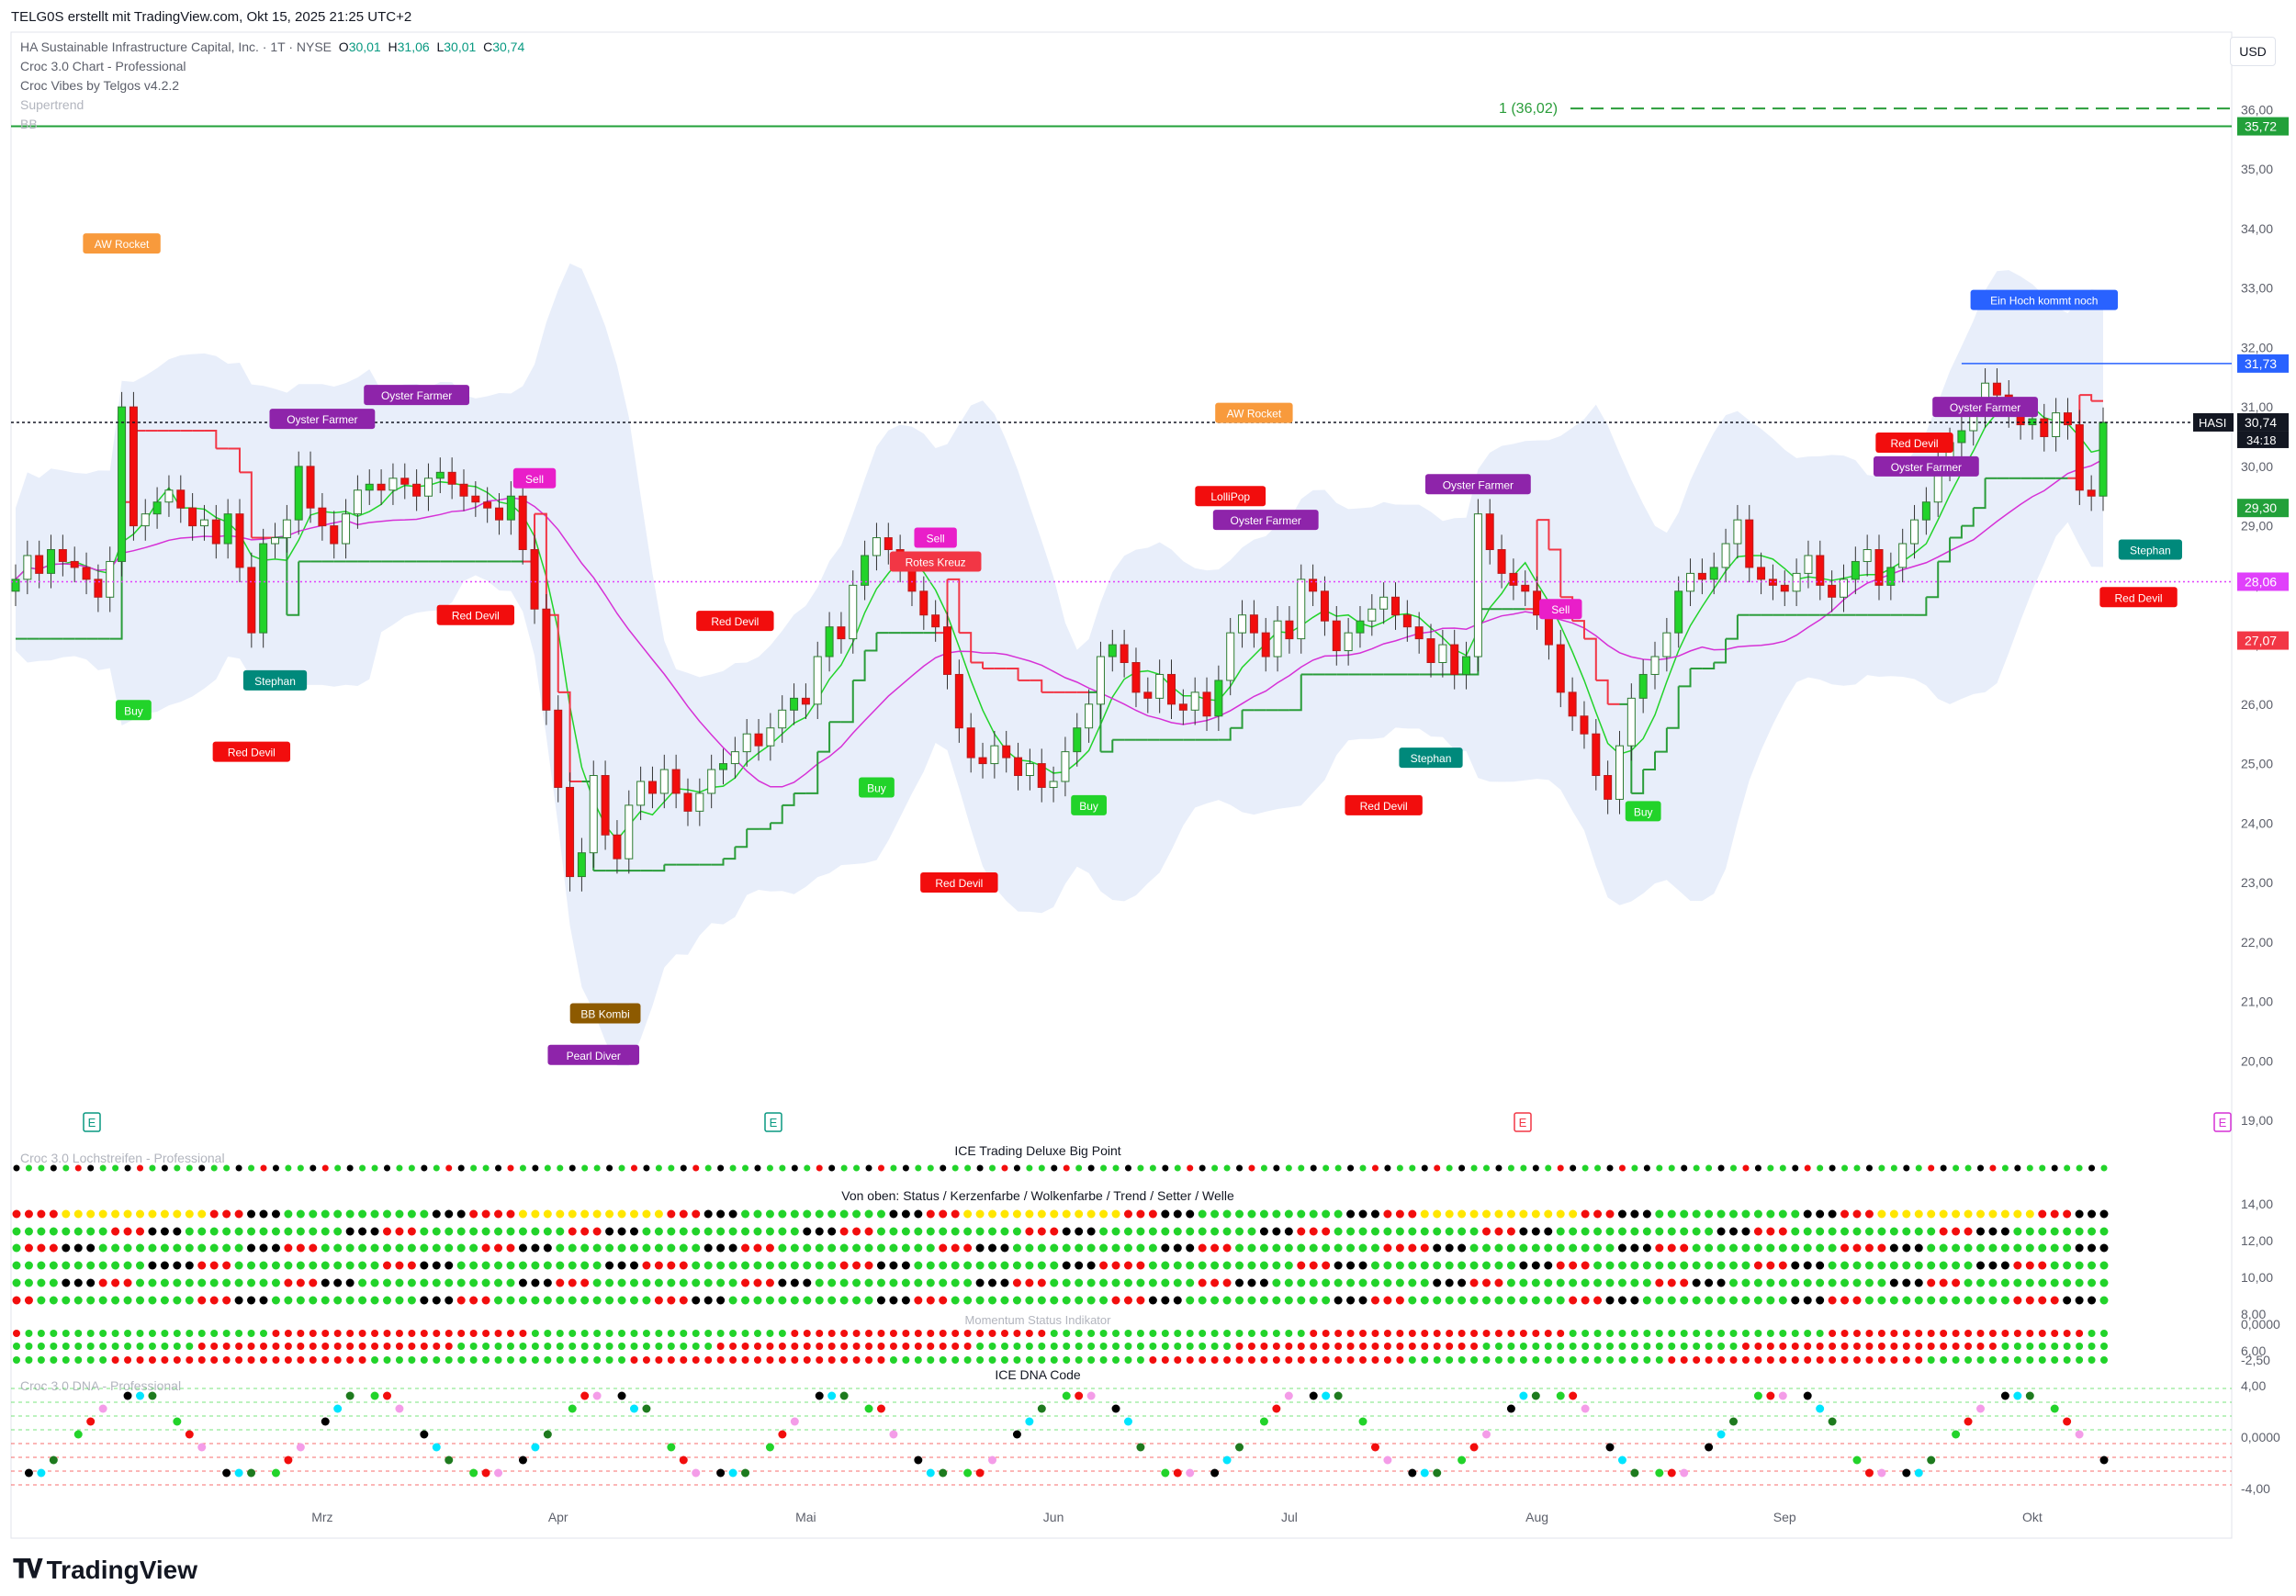  Describe the element at coordinates (28, 1569) in the screenshot. I see `tradingview-logo-icon: 𝐓𝐕` at that location.